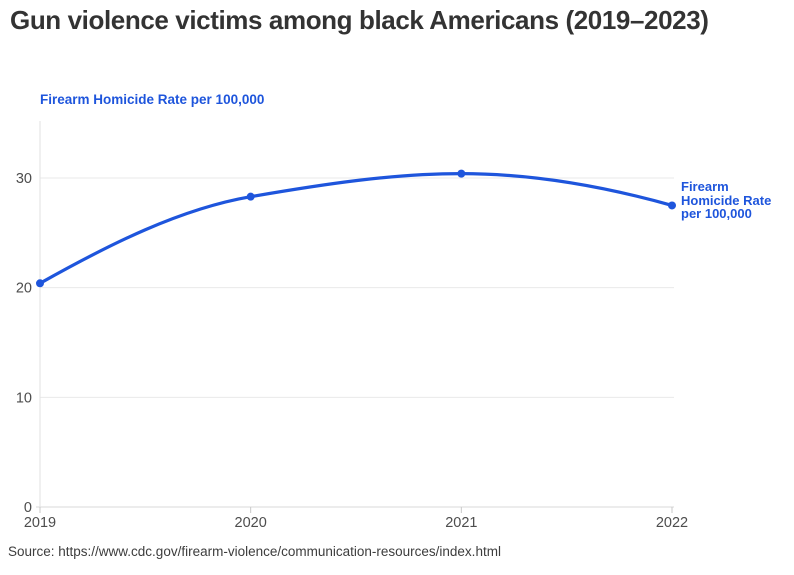  Describe the element at coordinates (251, 523) in the screenshot. I see `x-tick-label: 2020` at that location.